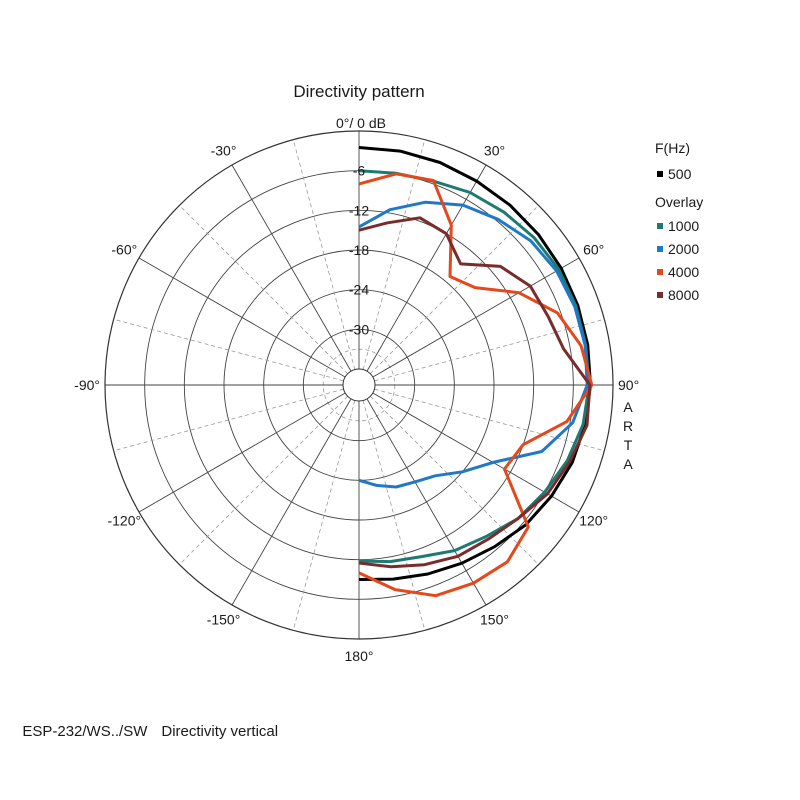  Describe the element at coordinates (683, 249) in the screenshot. I see `legend-entry-2000: 2000` at that location.